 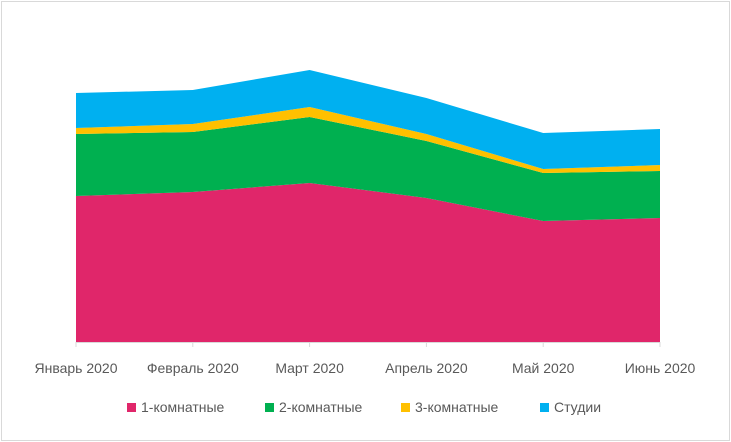 What do you see at coordinates (660, 368) in the screenshot?
I see `x-tick-label: Июнь 2020` at bounding box center [660, 368].